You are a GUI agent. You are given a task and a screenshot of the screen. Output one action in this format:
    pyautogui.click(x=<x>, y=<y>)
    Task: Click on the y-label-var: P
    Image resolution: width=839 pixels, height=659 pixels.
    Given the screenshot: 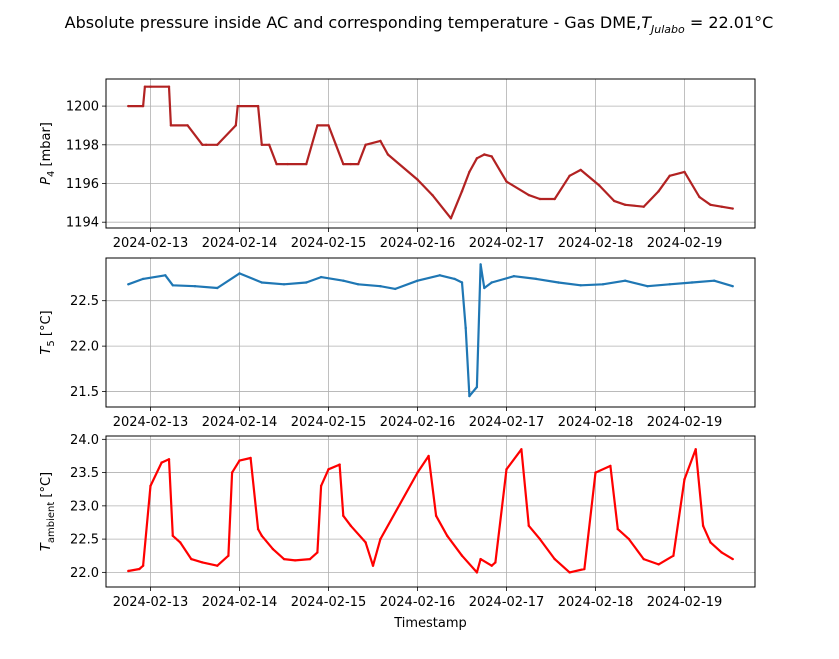 What is the action you would take?
    pyautogui.click(x=46, y=181)
    